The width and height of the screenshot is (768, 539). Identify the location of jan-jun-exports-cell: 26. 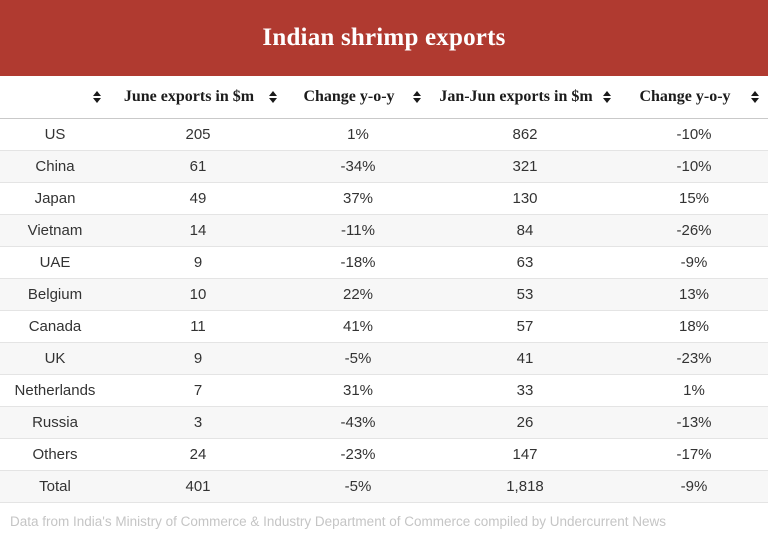
(525, 422).